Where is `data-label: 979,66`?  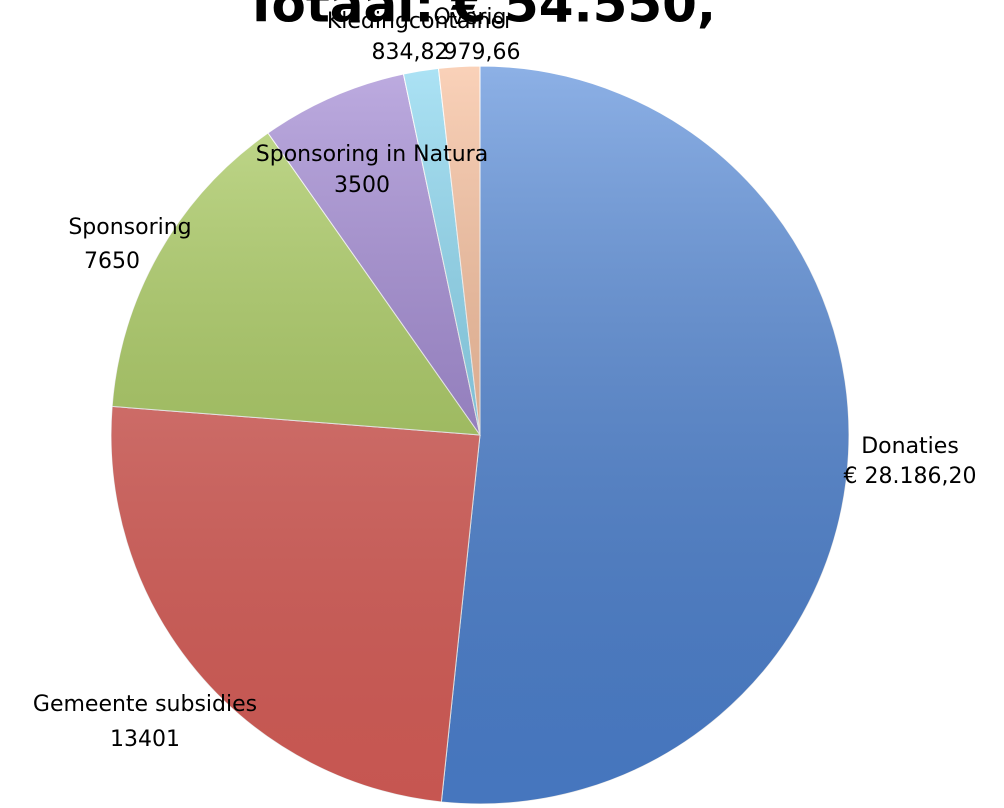
data-label: 979,66 is located at coordinates (482, 52).